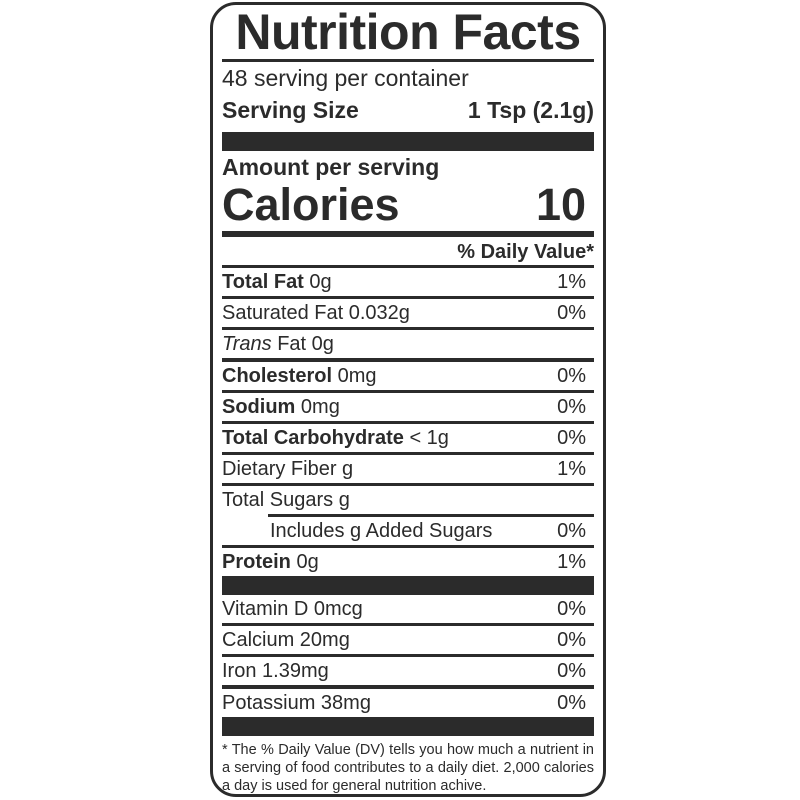  I want to click on indented-divider, so click(431, 515).